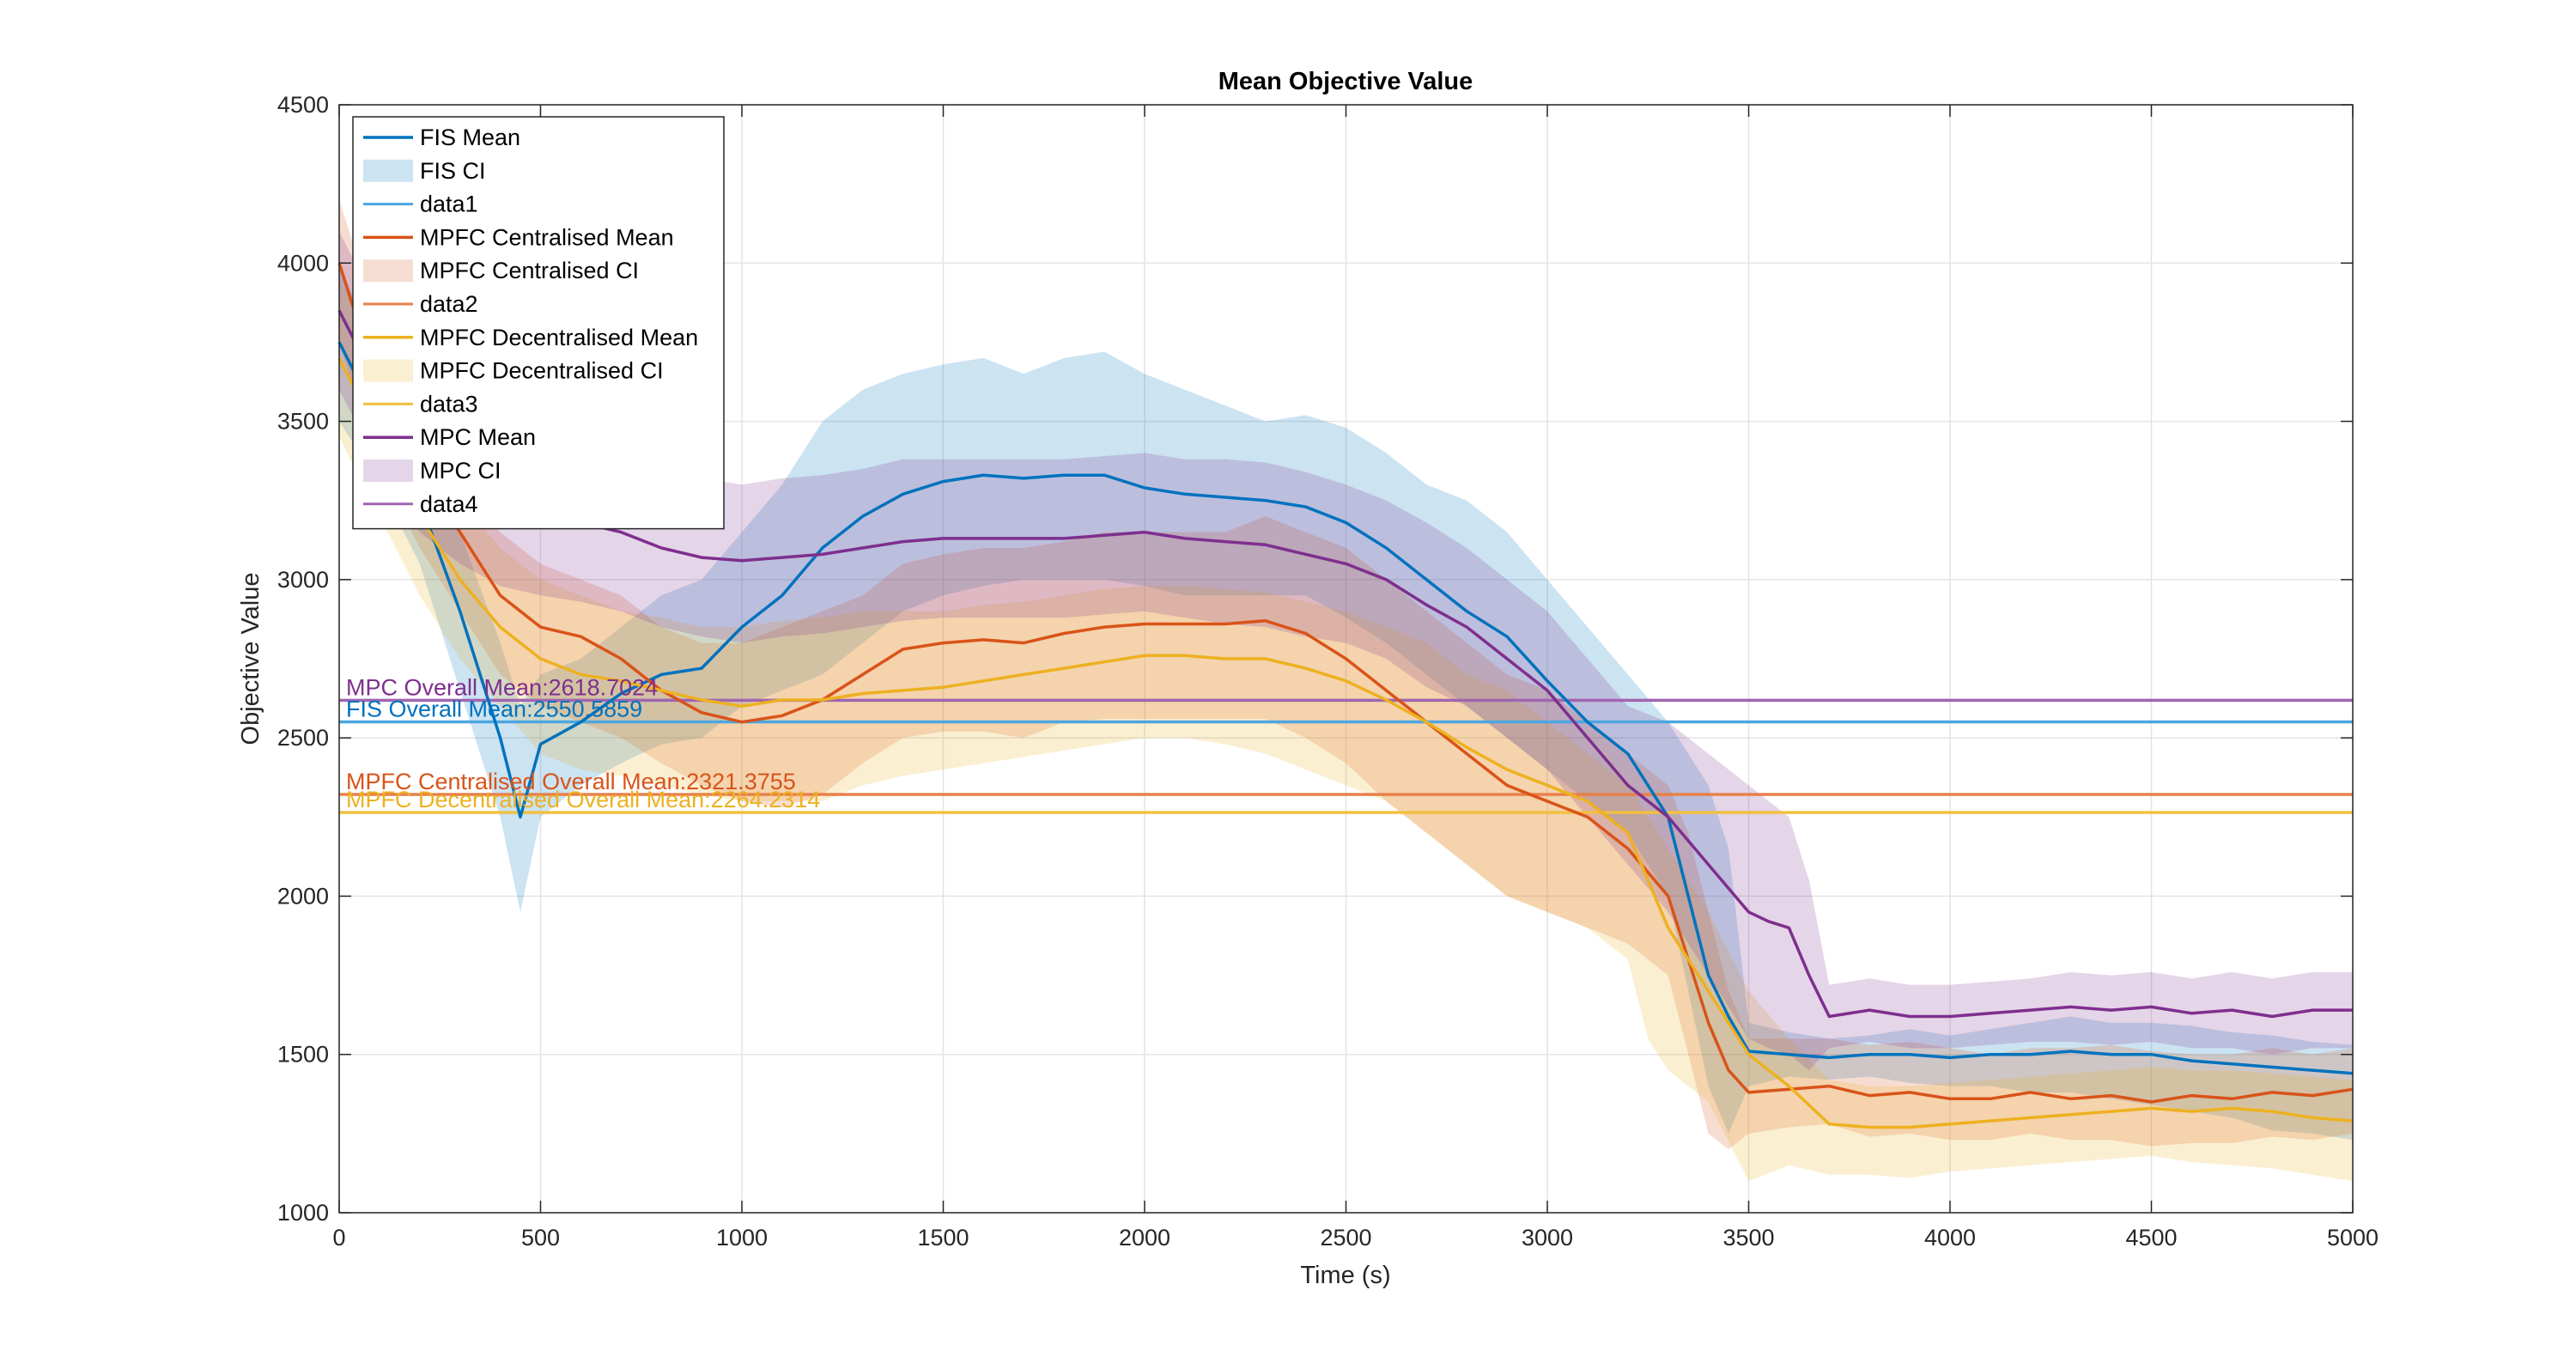 The width and height of the screenshot is (2576, 1351). Describe the element at coordinates (1748, 1238) in the screenshot. I see `x-tick-label: 3500` at that location.